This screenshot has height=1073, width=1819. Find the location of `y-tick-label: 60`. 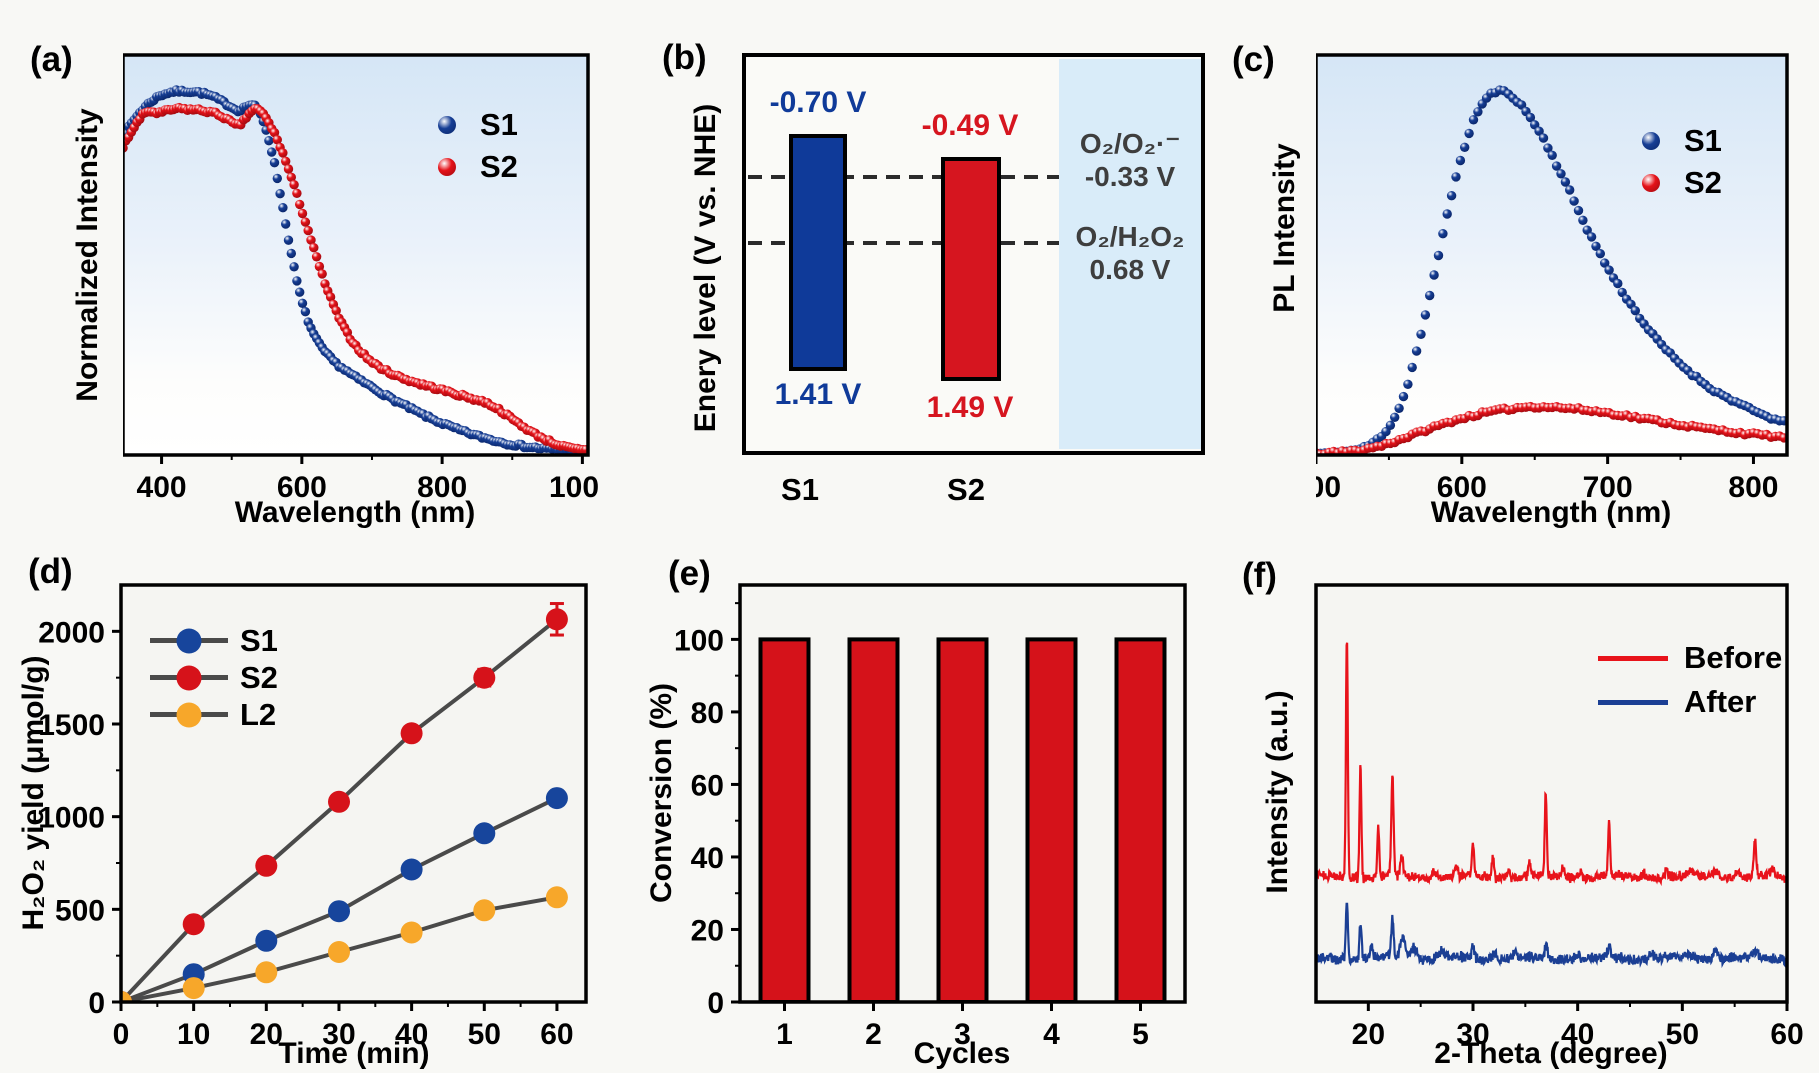

y-tick-label: 60 is located at coordinates (707, 785).